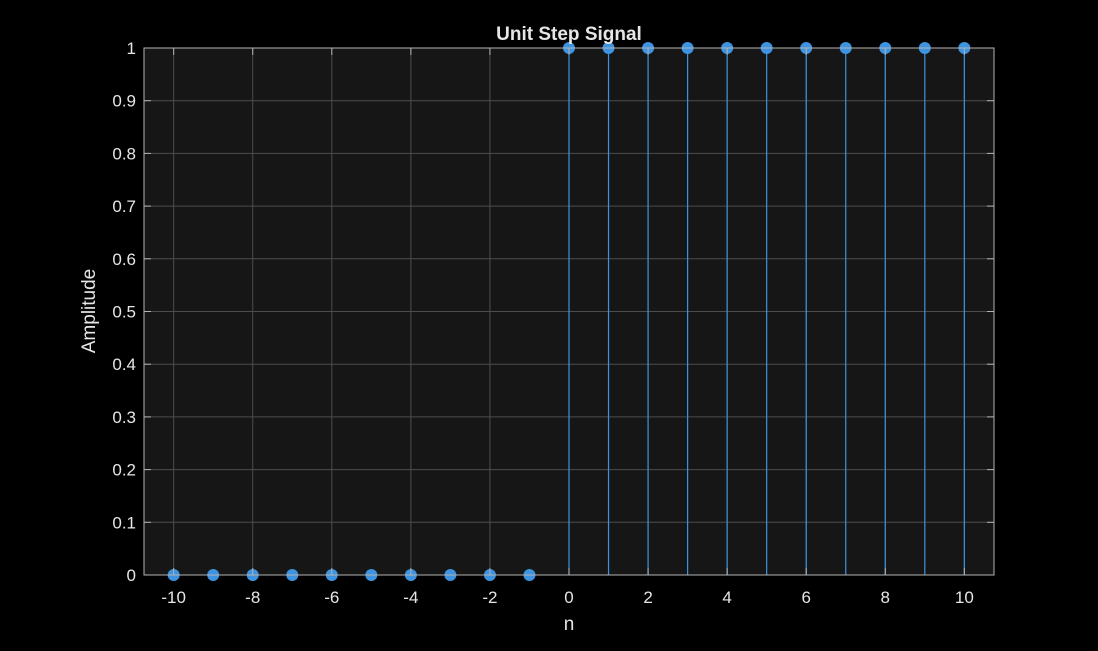 Image resolution: width=1098 pixels, height=651 pixels. What do you see at coordinates (124, 259) in the screenshot?
I see `y-tick-label: 0.6` at bounding box center [124, 259].